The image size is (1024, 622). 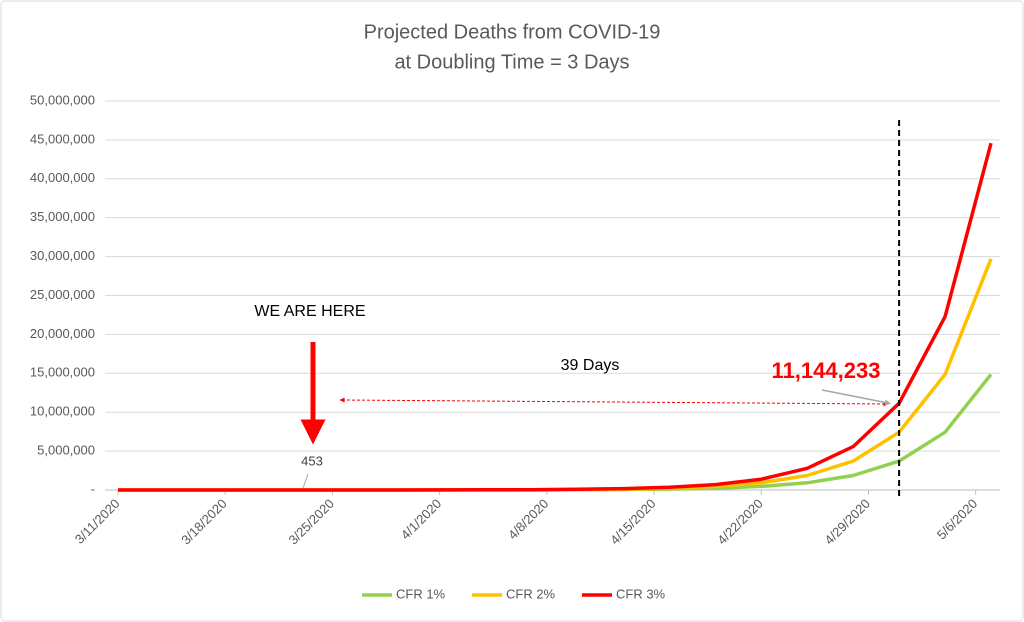 What do you see at coordinates (62, 372) in the screenshot?
I see `y-tick-label: 15,000,000` at bounding box center [62, 372].